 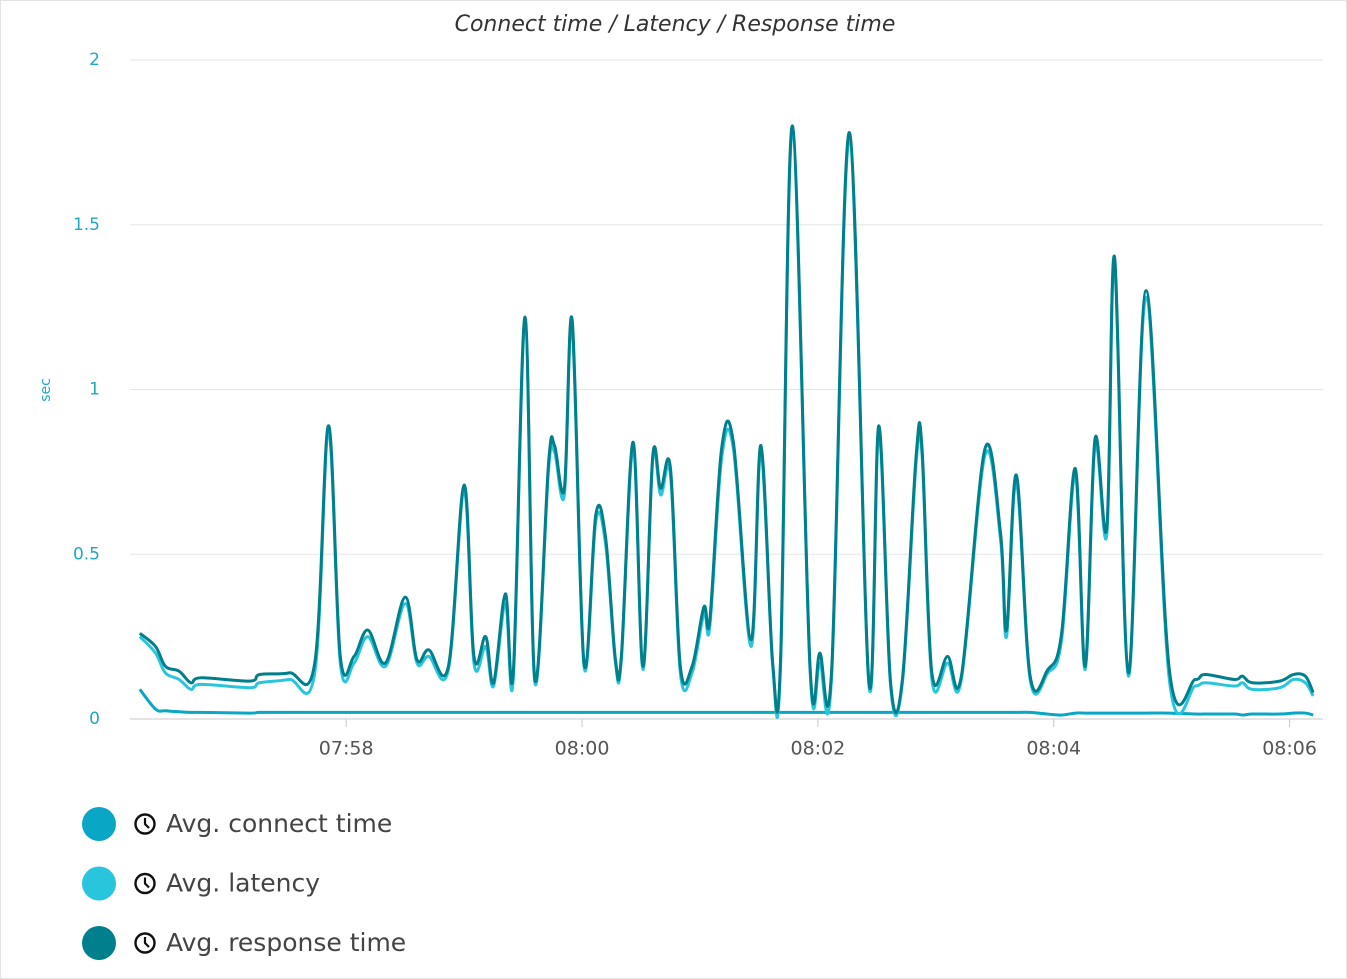 What do you see at coordinates (279, 823) in the screenshot?
I see `legend-label: Avg. connect time` at bounding box center [279, 823].